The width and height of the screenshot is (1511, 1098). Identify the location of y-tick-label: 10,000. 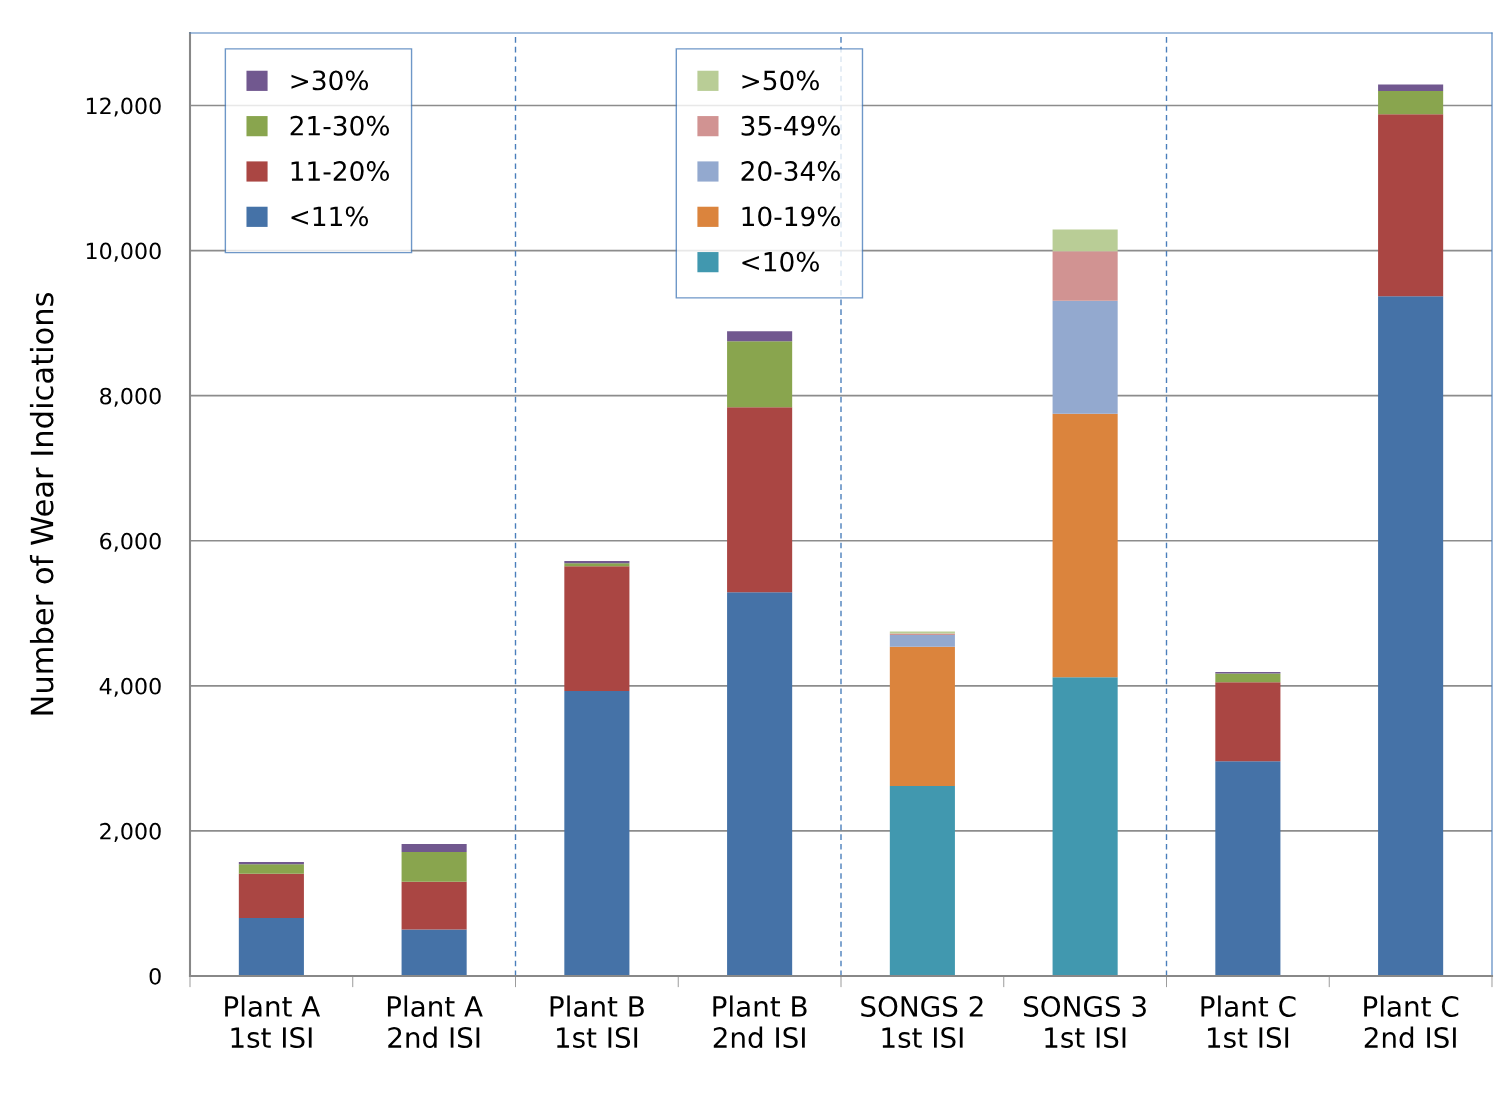
(123, 252).